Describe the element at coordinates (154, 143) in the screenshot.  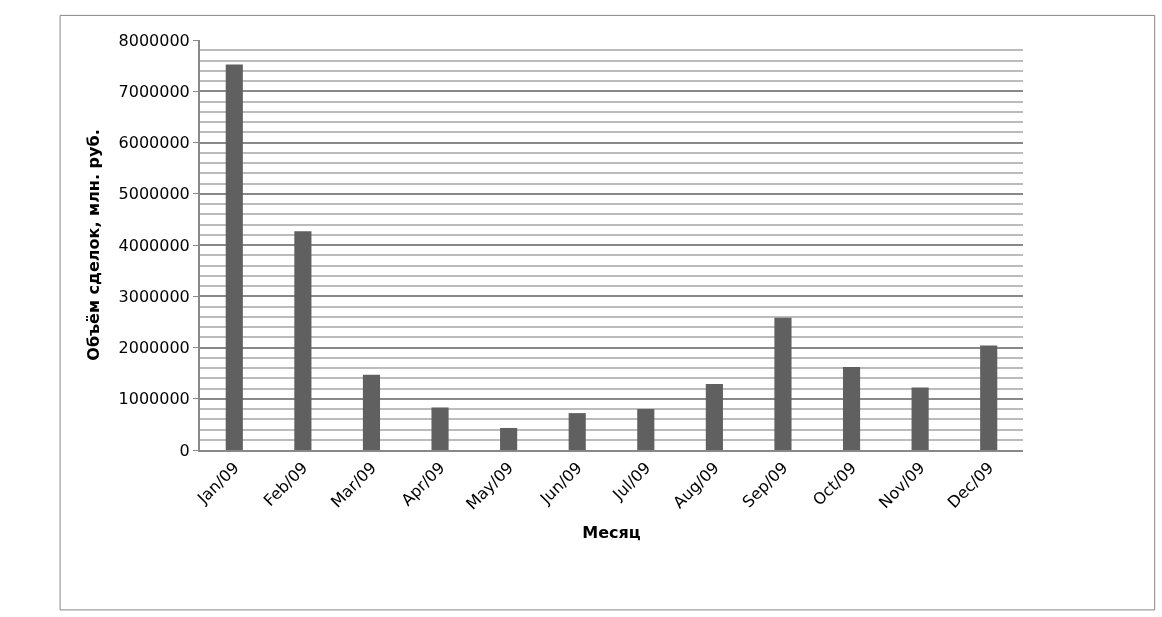
I see `y-tick-label: 6000000` at that location.